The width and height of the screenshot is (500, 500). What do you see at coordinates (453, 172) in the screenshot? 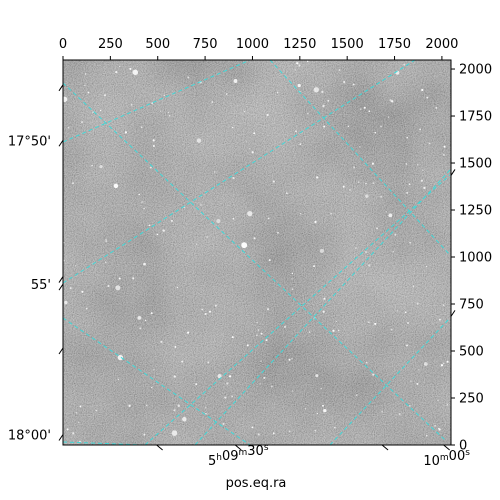
I see `right-minor-tick-mark` at bounding box center [453, 172].